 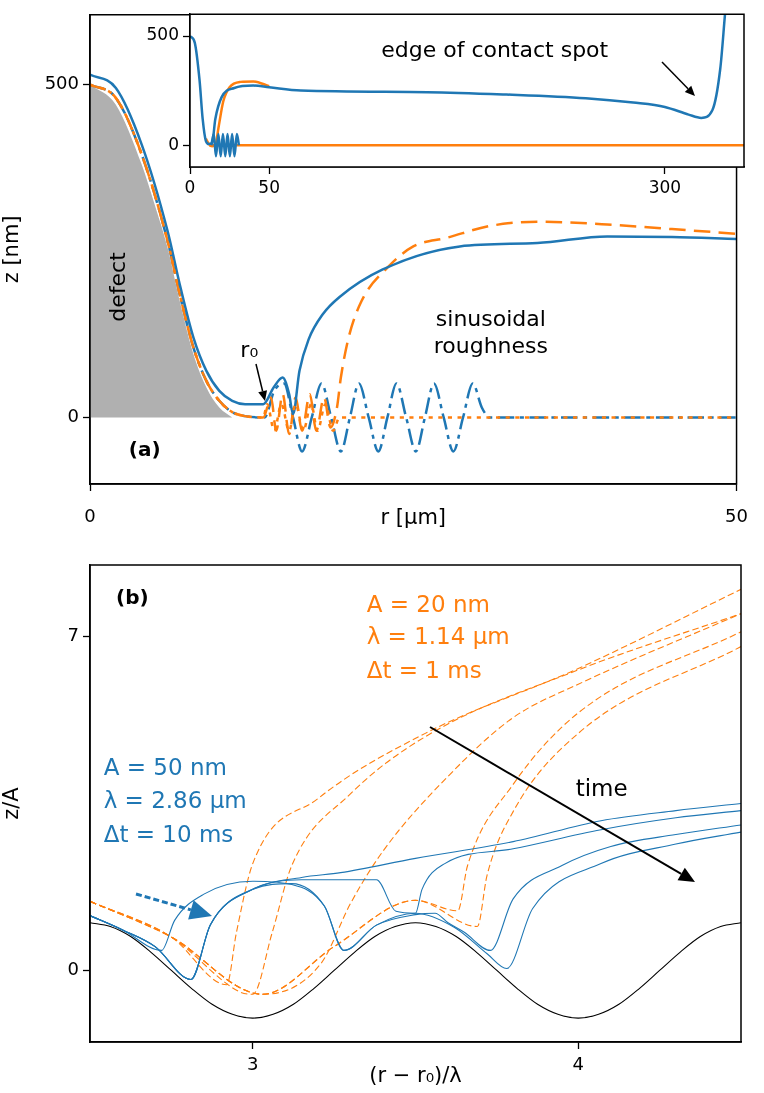 I want to click on y-tick-label: 7, so click(x=73, y=635).